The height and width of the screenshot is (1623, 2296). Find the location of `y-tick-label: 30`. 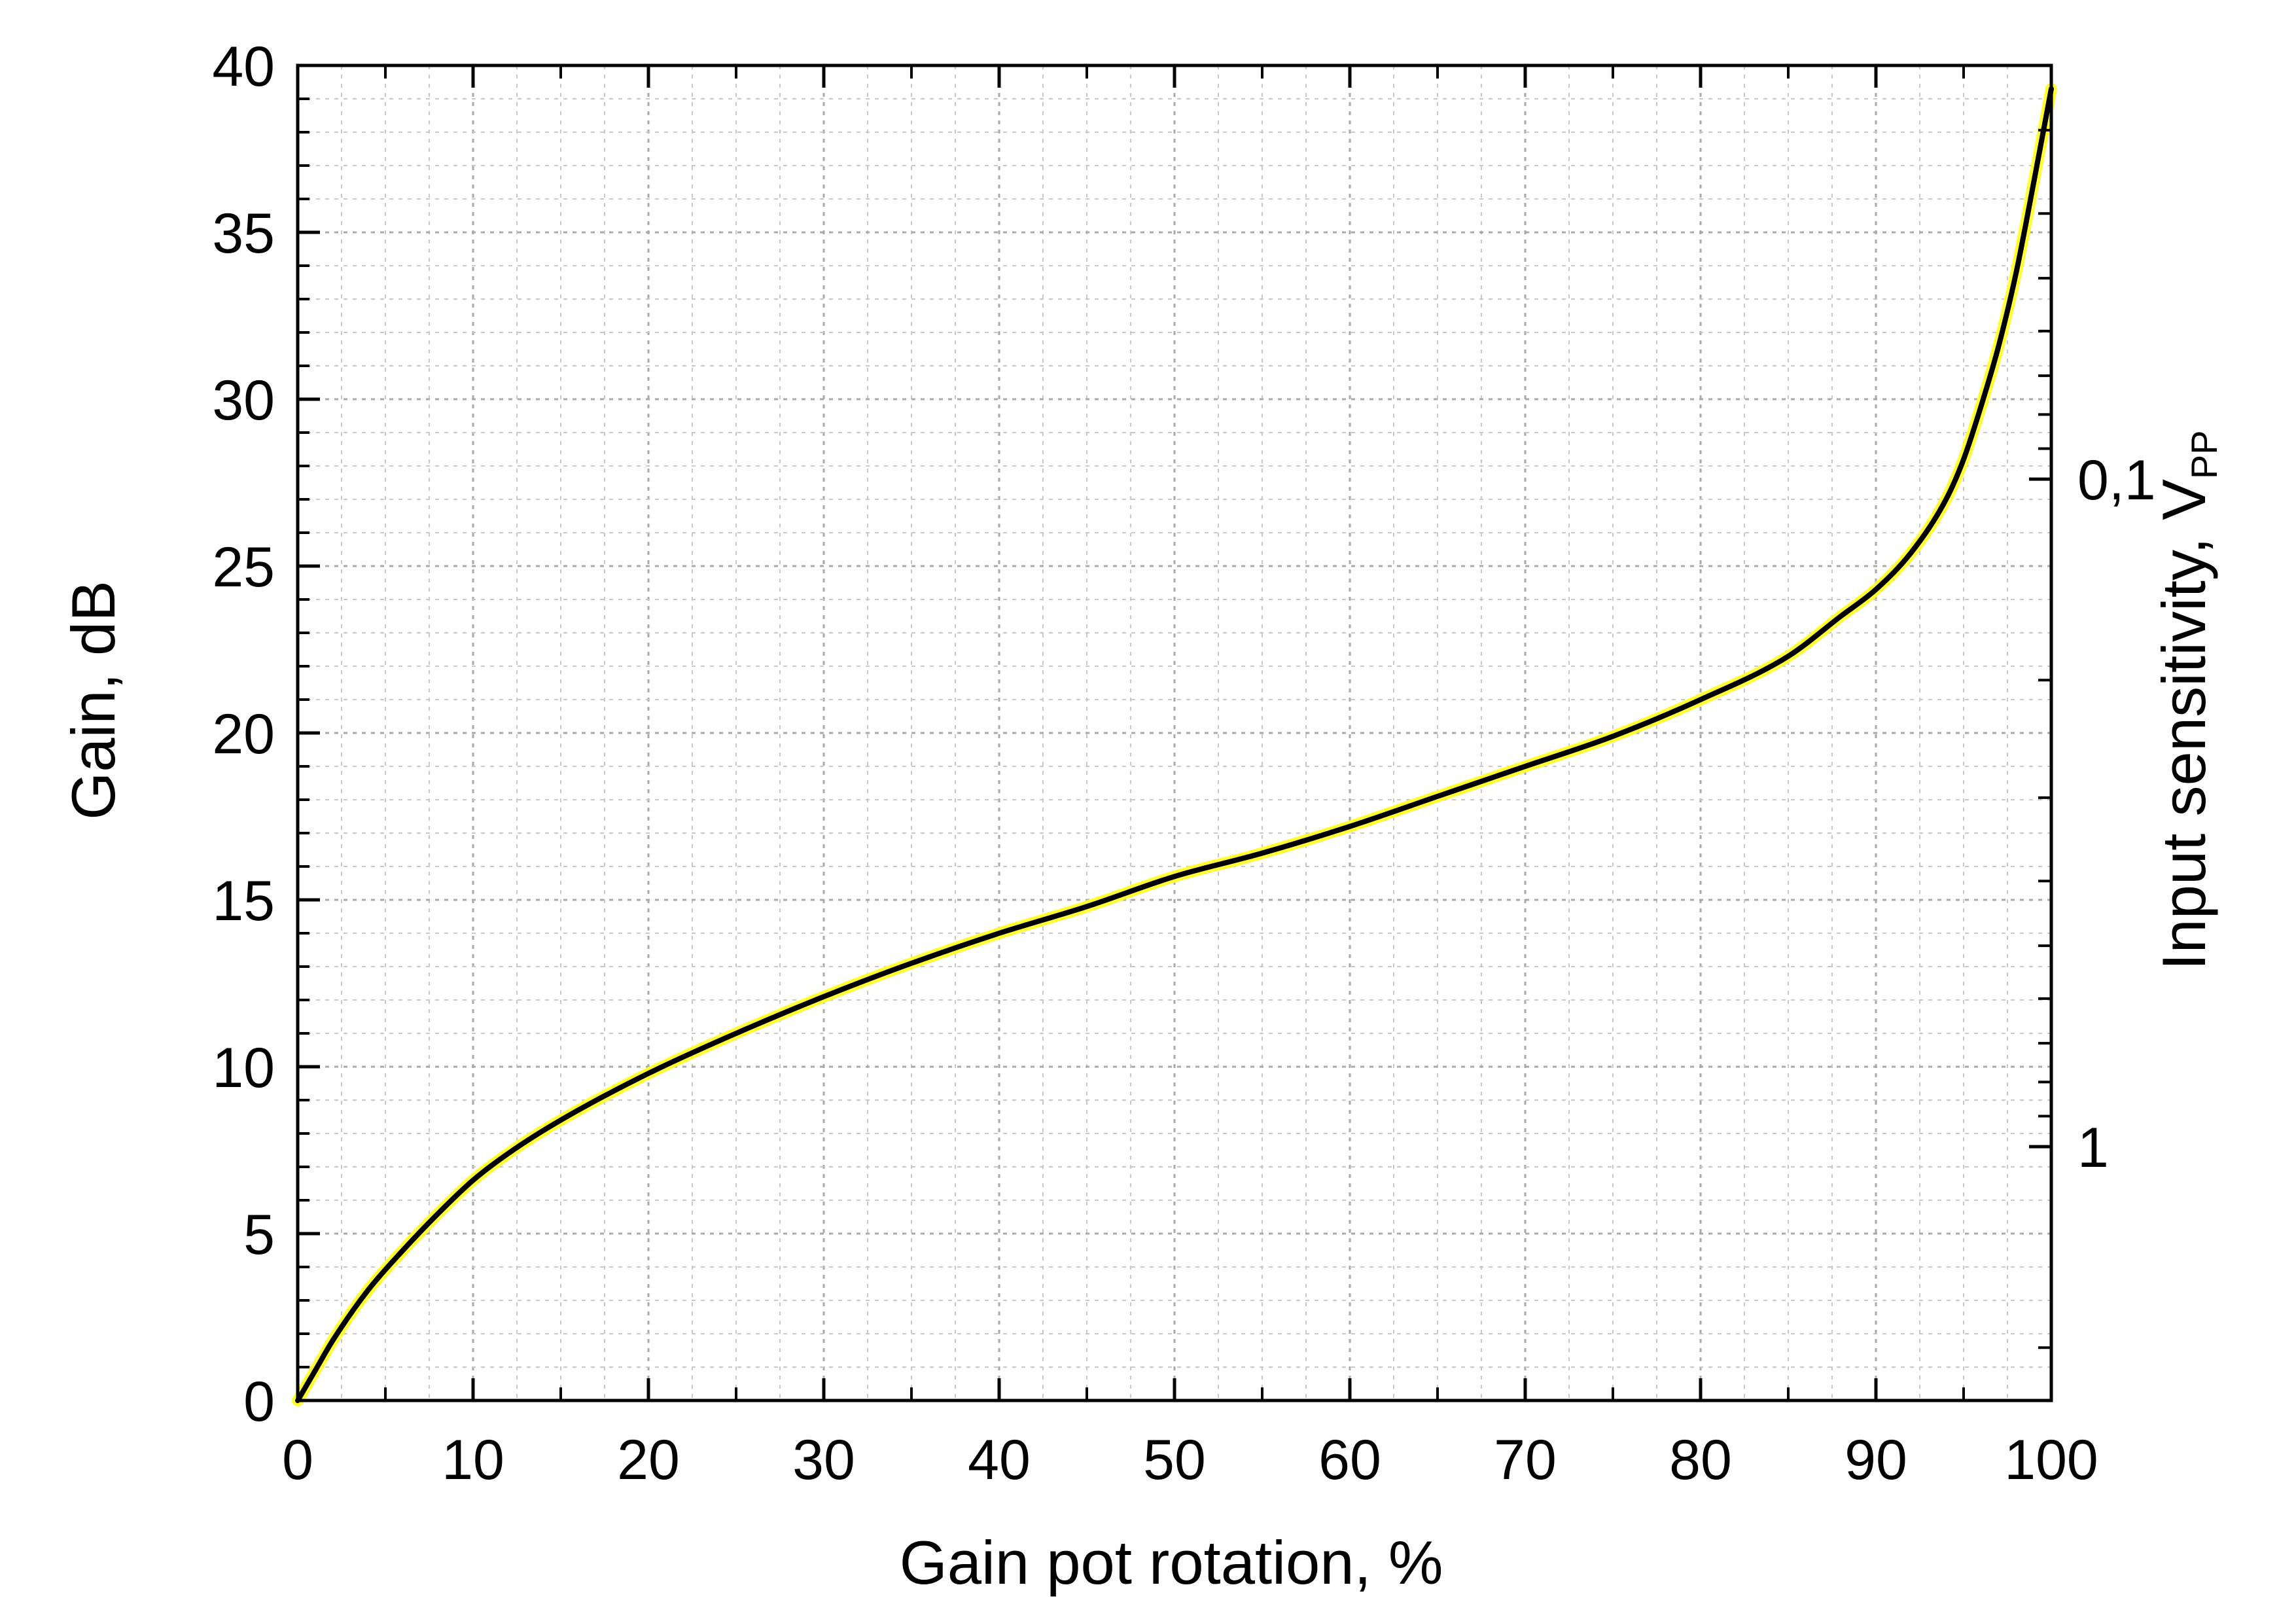

y-tick-label: 30 is located at coordinates (243, 401).